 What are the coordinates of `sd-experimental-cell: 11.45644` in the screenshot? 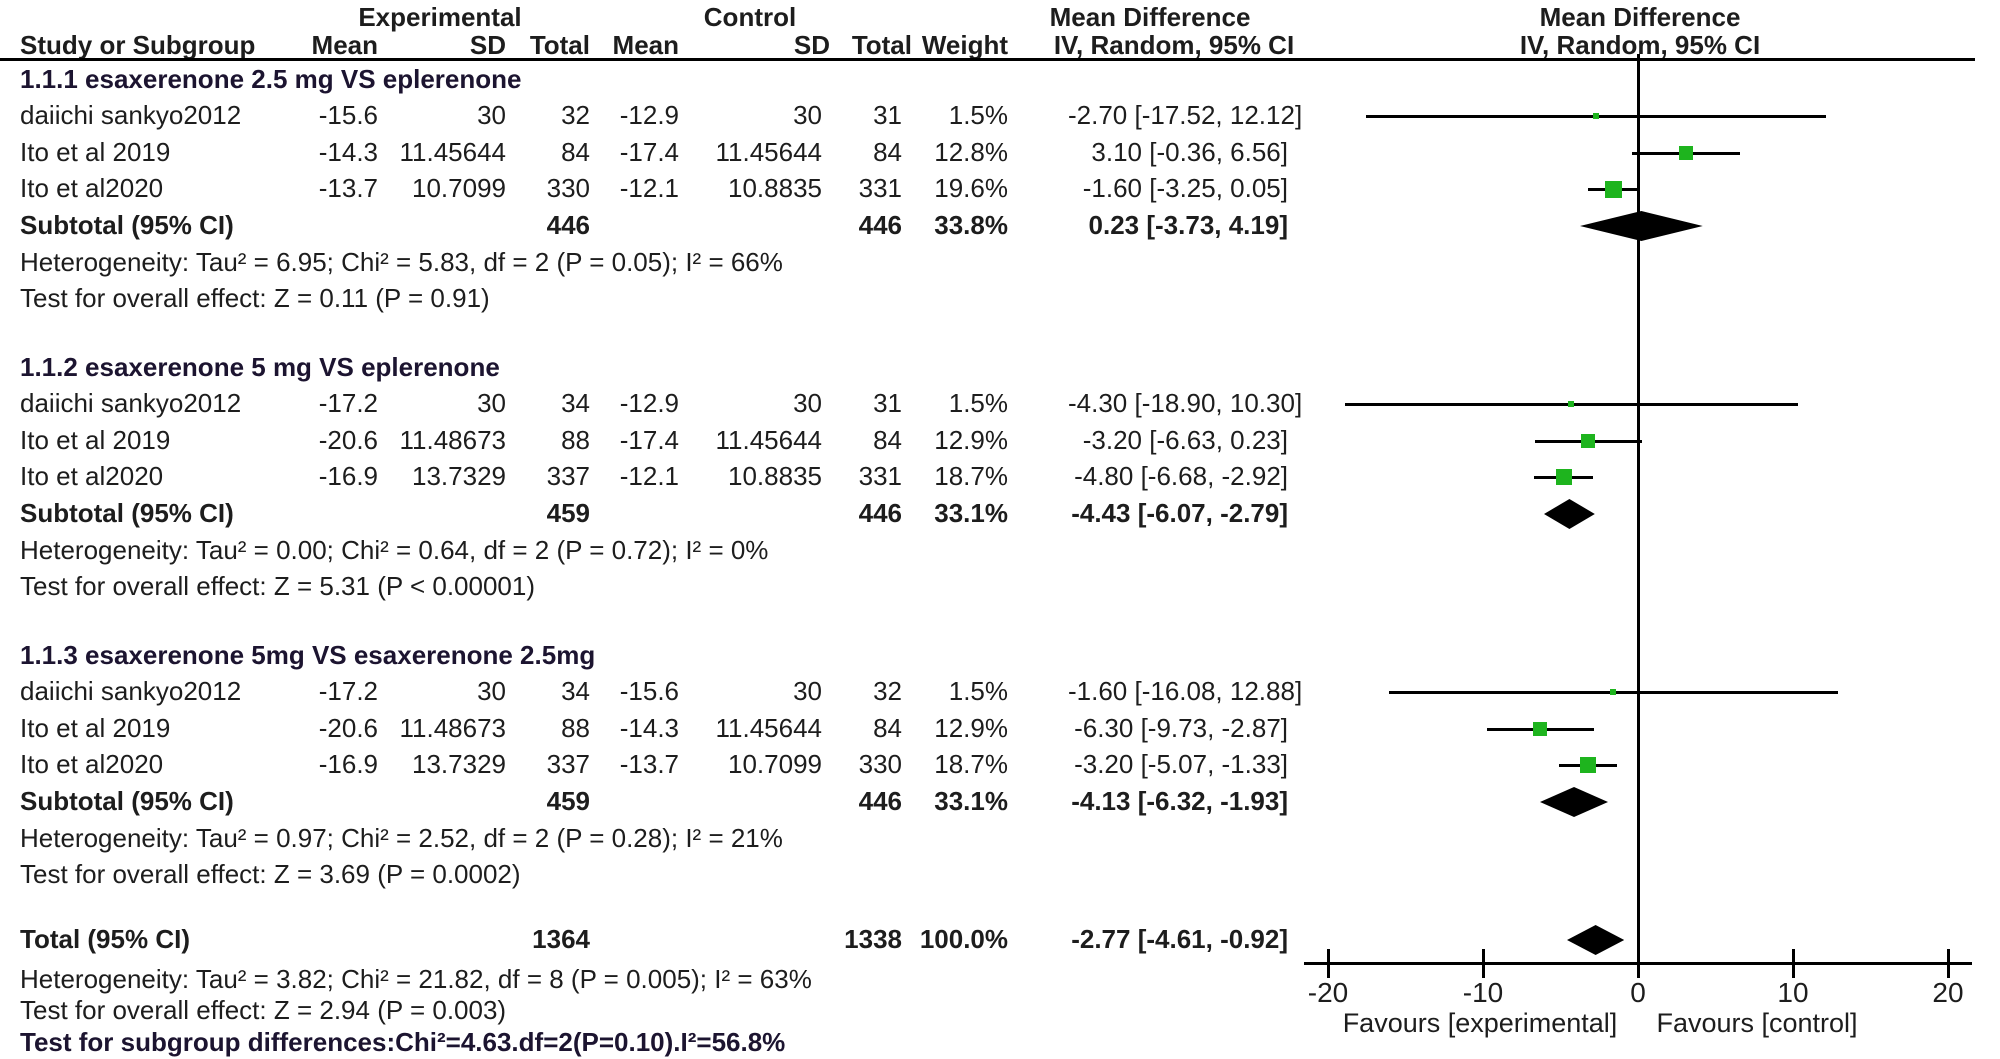 It's located at (452, 151).